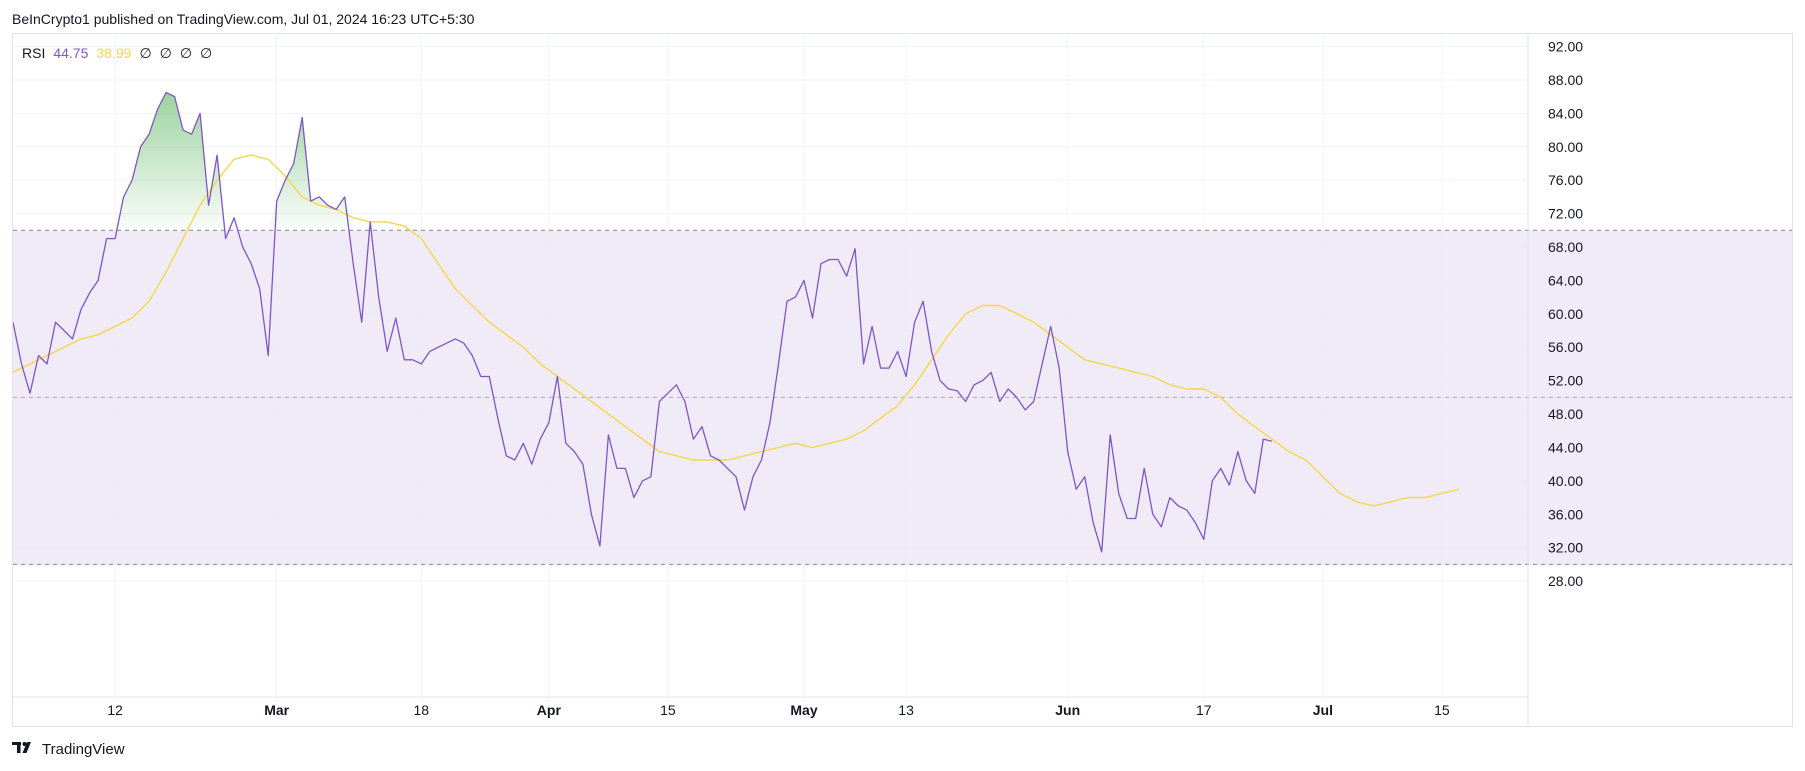 This screenshot has width=1805, height=771. I want to click on x-tick-label: 18, so click(421, 710).